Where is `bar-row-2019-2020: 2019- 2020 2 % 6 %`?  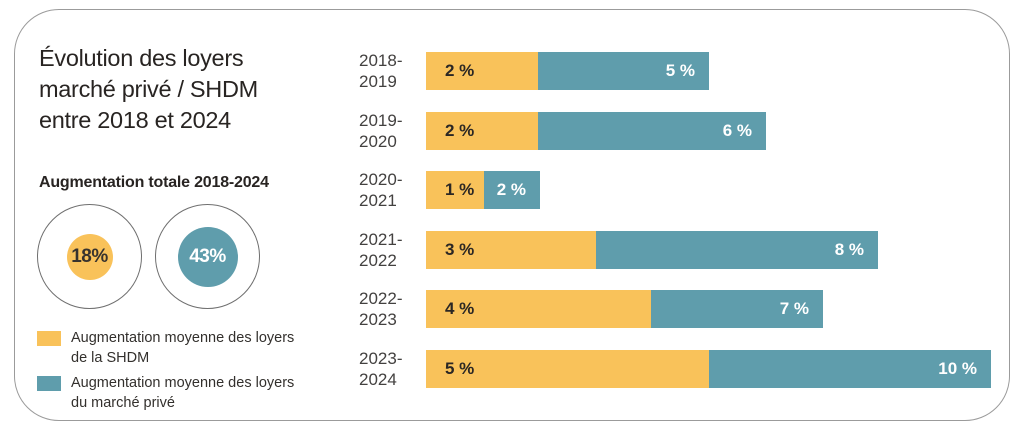
bar-row-2019-2020: 2019- 2020 2 % 6 % is located at coordinates (679, 131).